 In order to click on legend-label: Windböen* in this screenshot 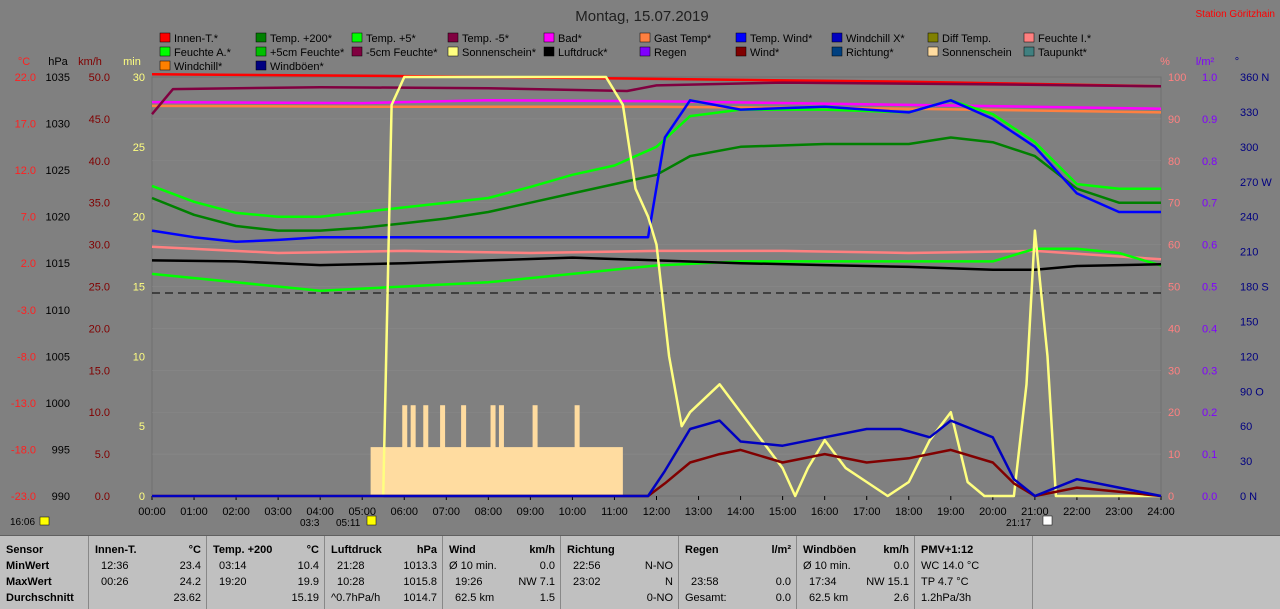, I will do `click(297, 67)`.